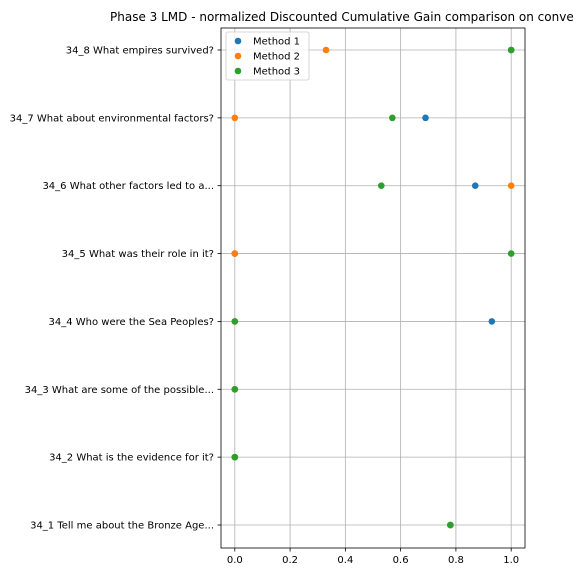 This screenshot has width=576, height=576. Describe the element at coordinates (345, 560) in the screenshot. I see `x-tick-label: 0.4` at that location.